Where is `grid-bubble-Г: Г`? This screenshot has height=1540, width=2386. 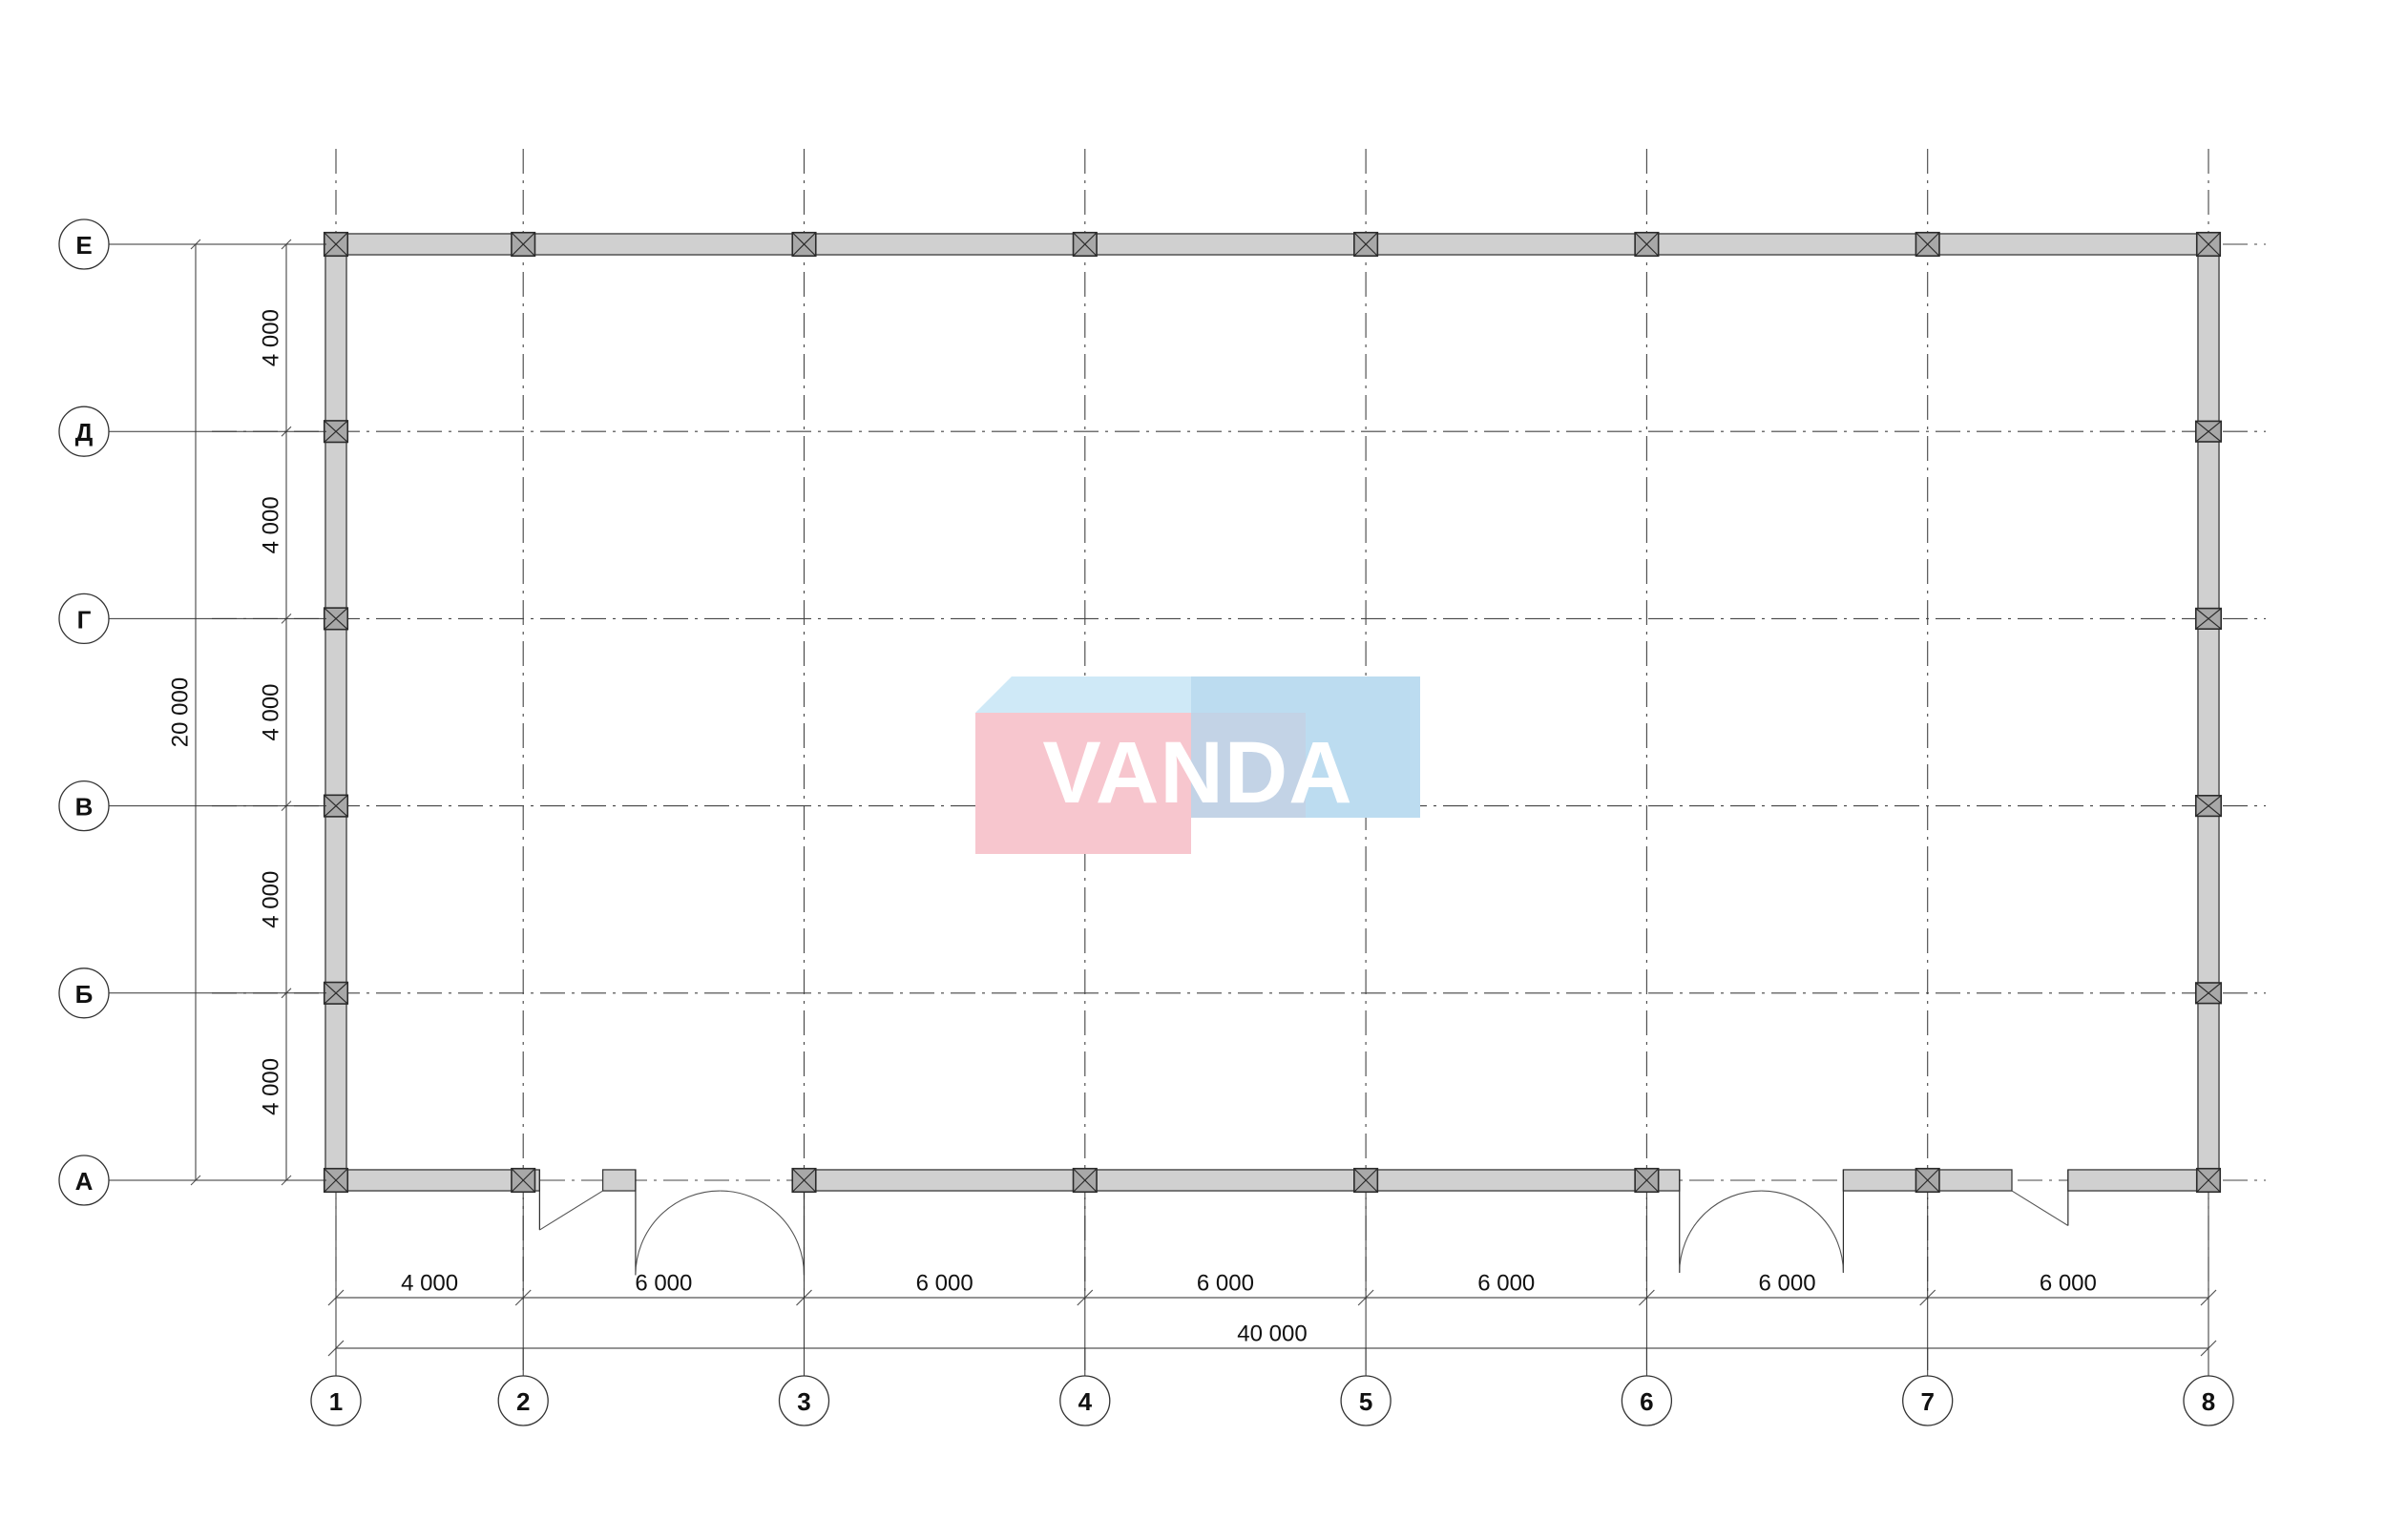
grid-bubble-Г: Г is located at coordinates (120, 619).